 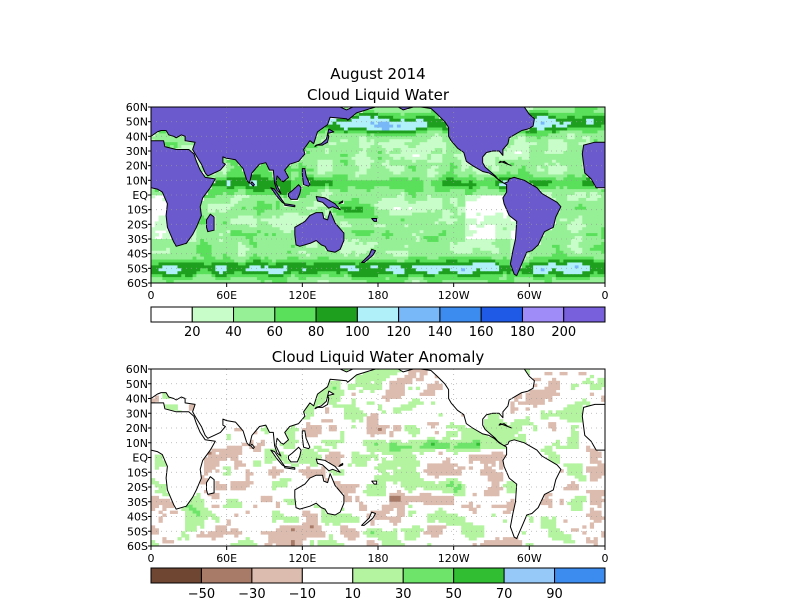 I want to click on panel-title-anomaly: Cloud Liquid Water Anomaly, so click(x=378, y=357).